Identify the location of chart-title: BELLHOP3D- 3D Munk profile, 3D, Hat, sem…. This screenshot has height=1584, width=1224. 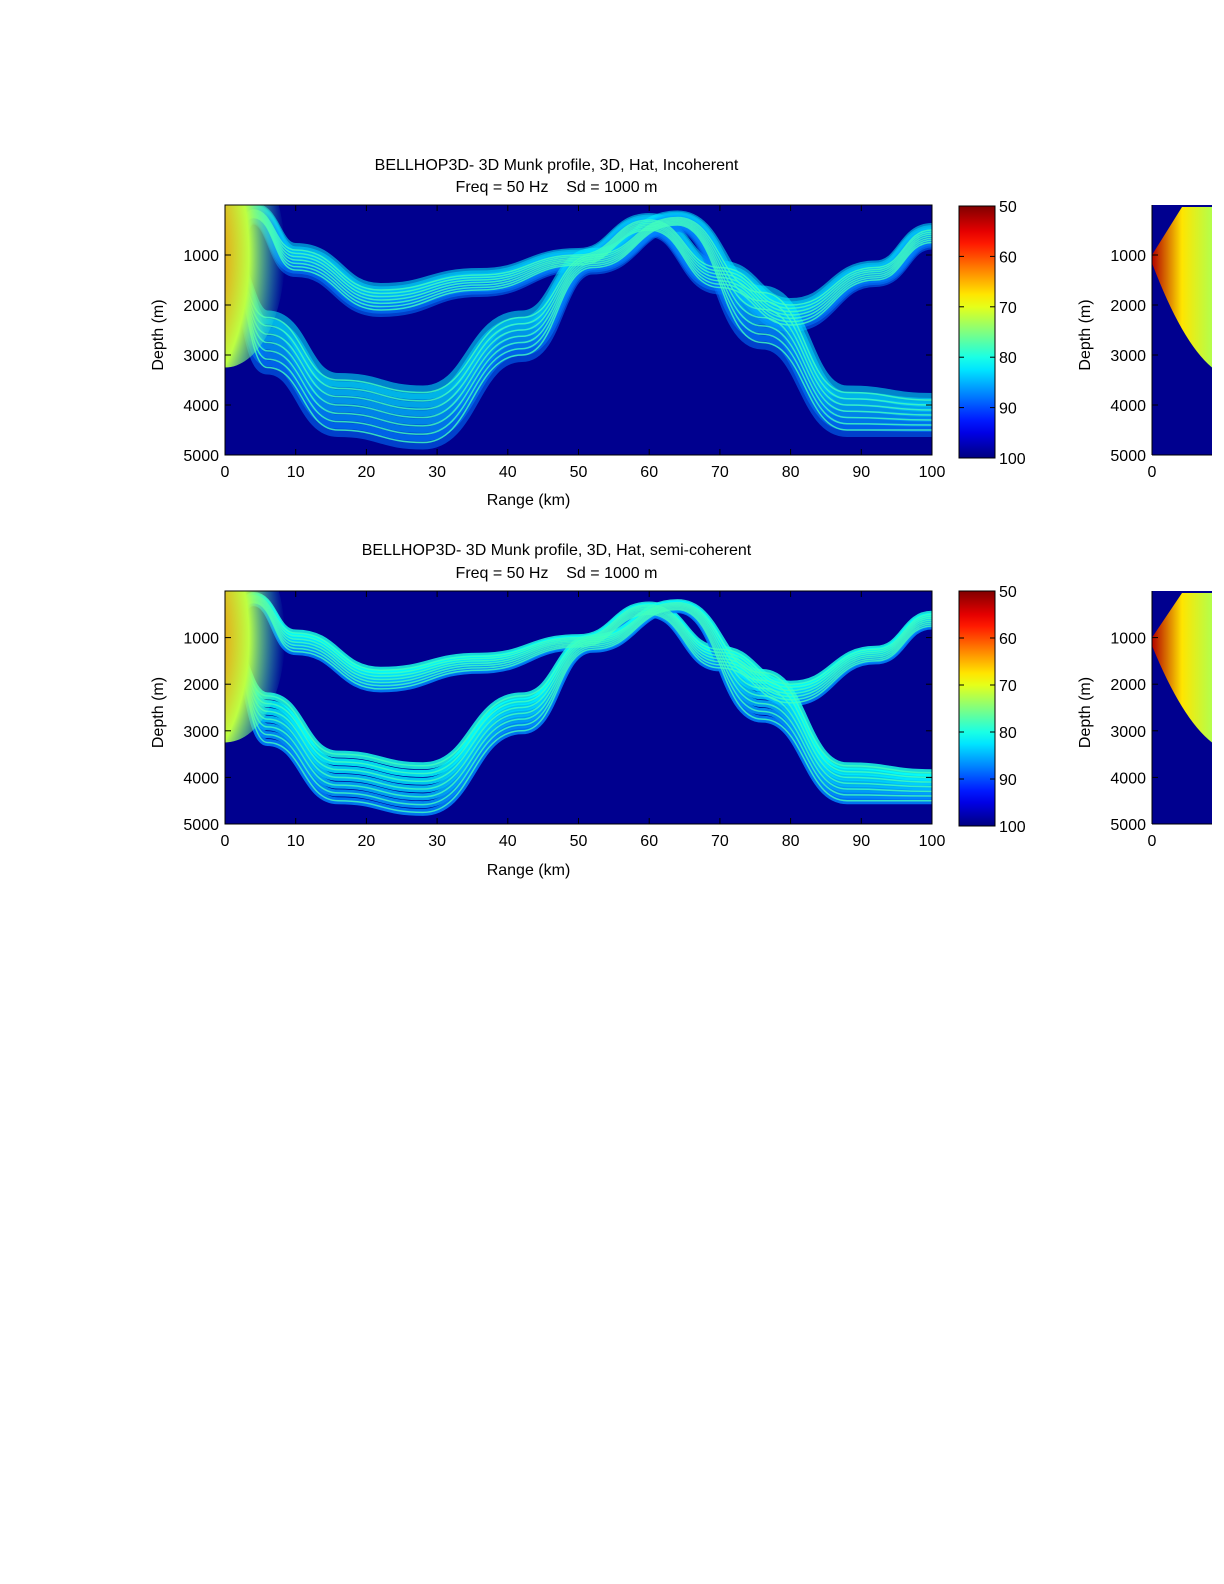
(557, 550).